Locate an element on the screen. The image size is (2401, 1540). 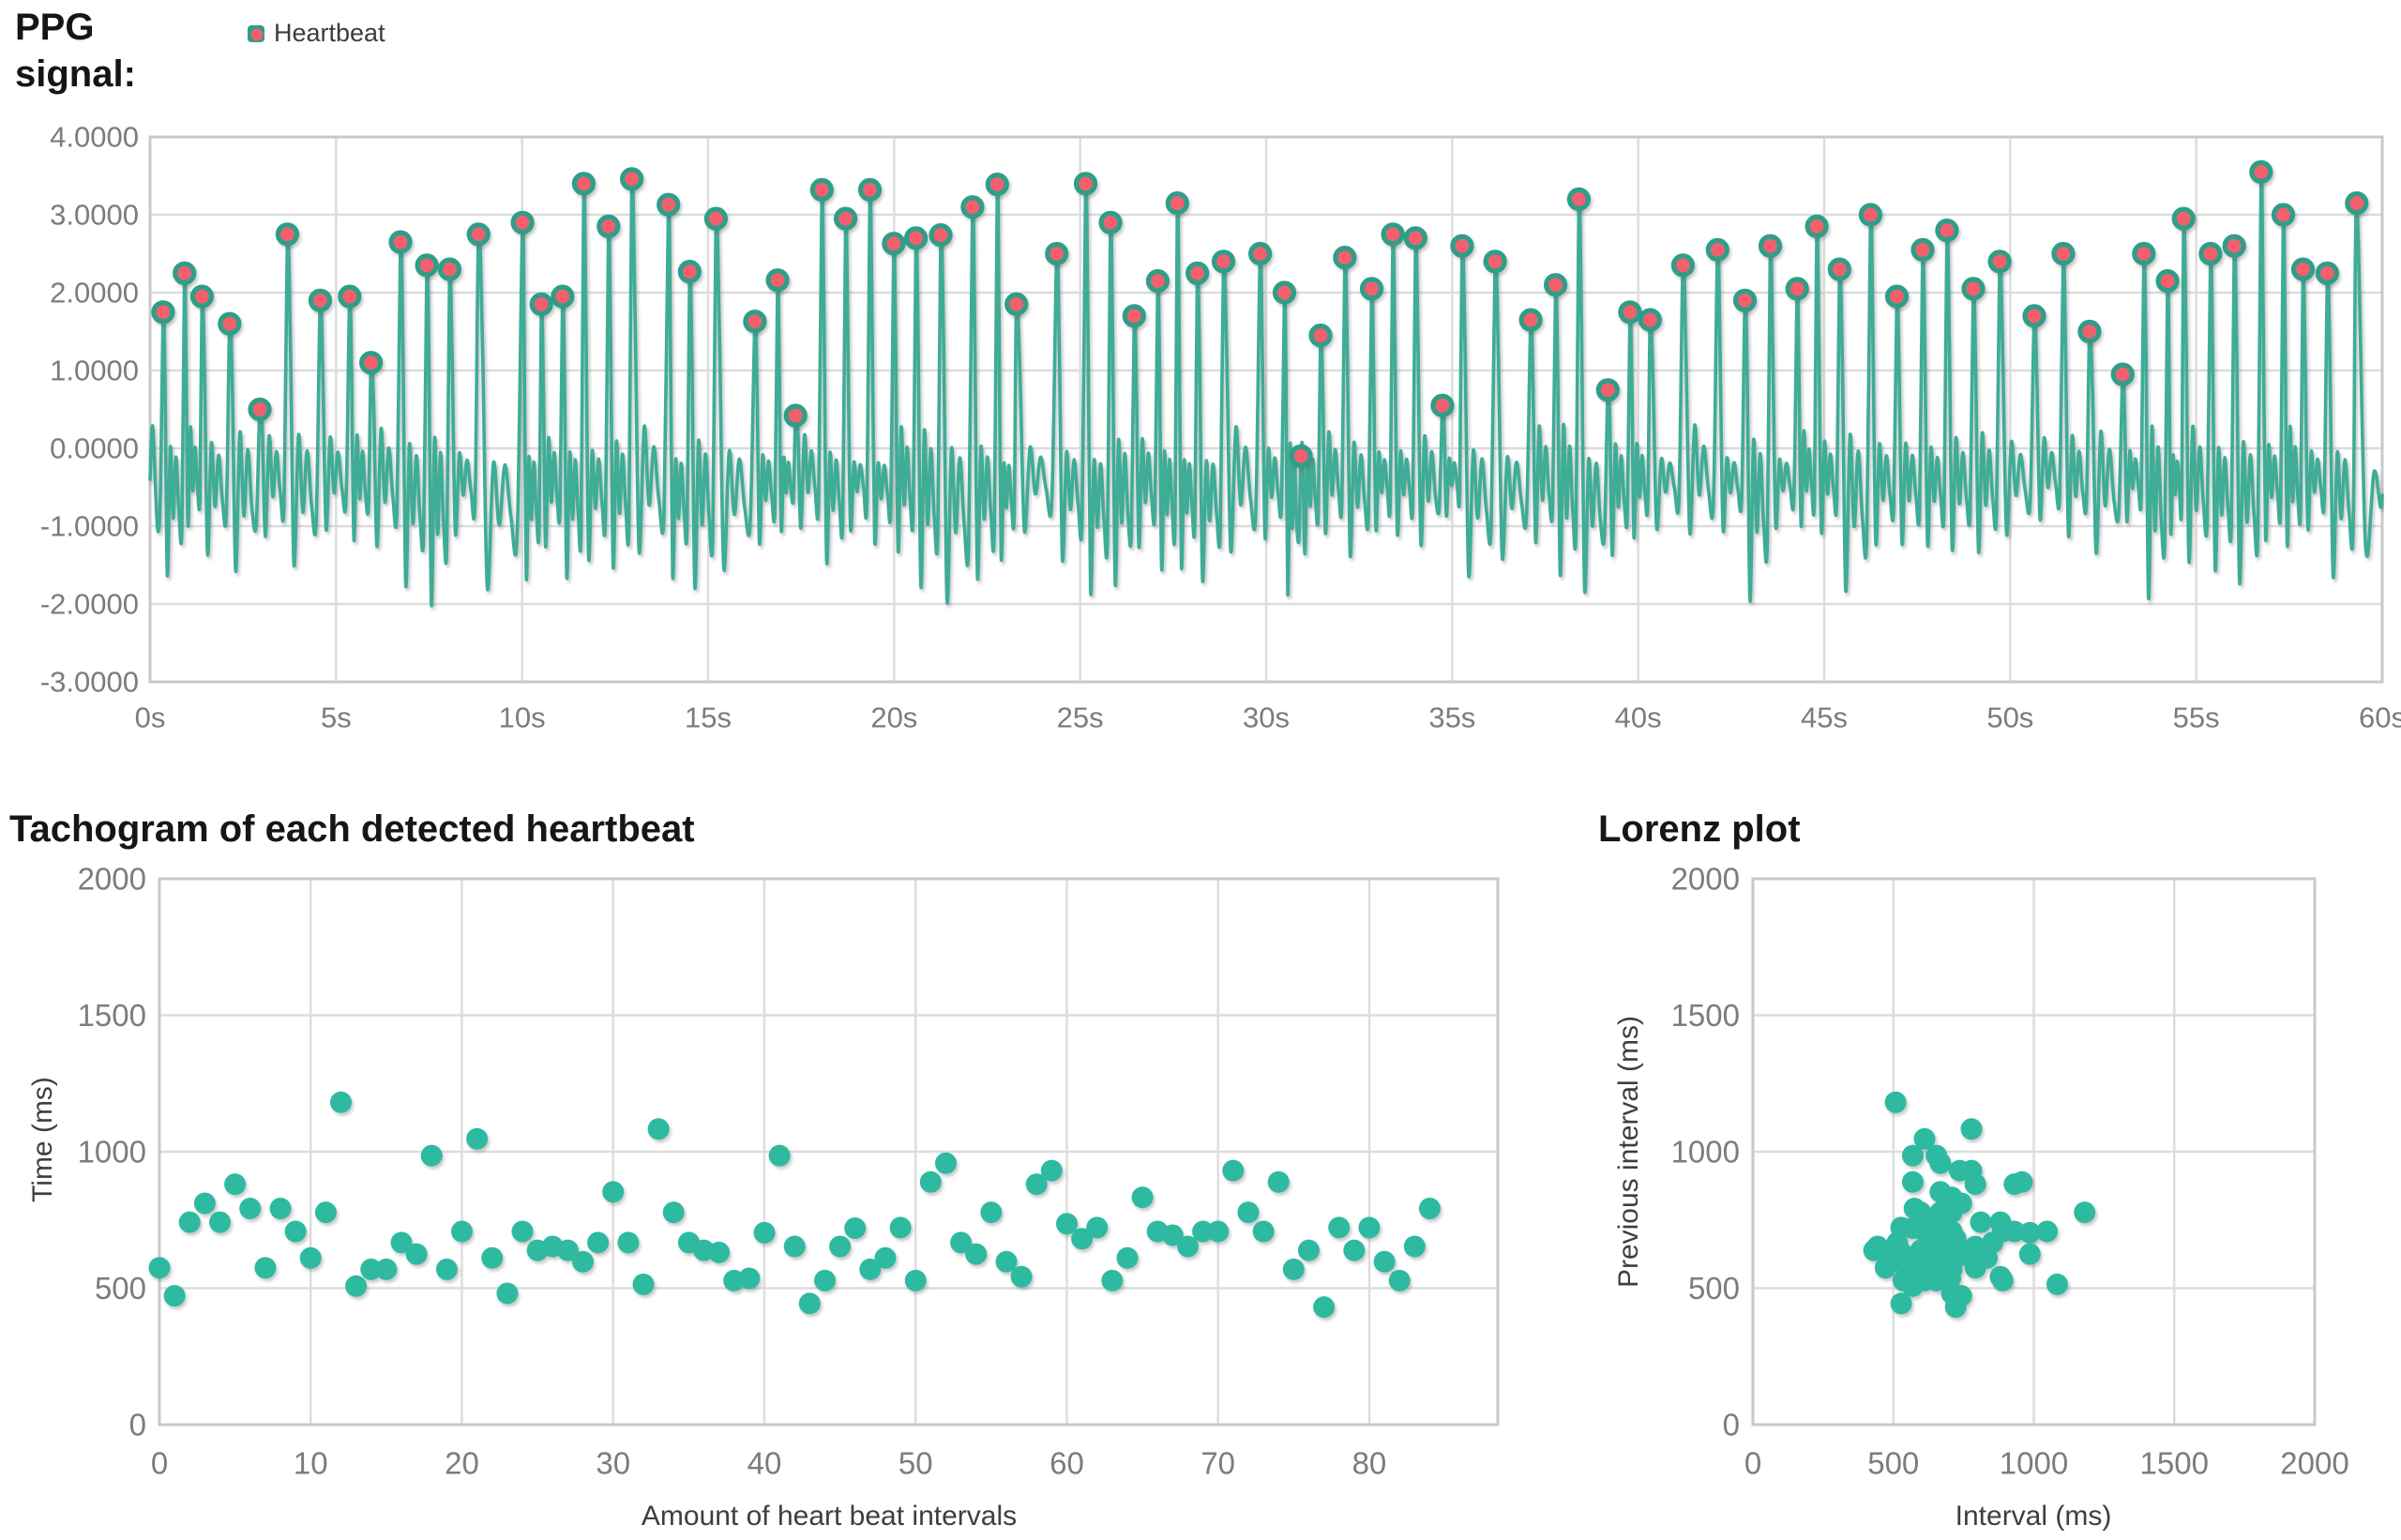
svg-text: 35s is located at coordinates (1451, 718).